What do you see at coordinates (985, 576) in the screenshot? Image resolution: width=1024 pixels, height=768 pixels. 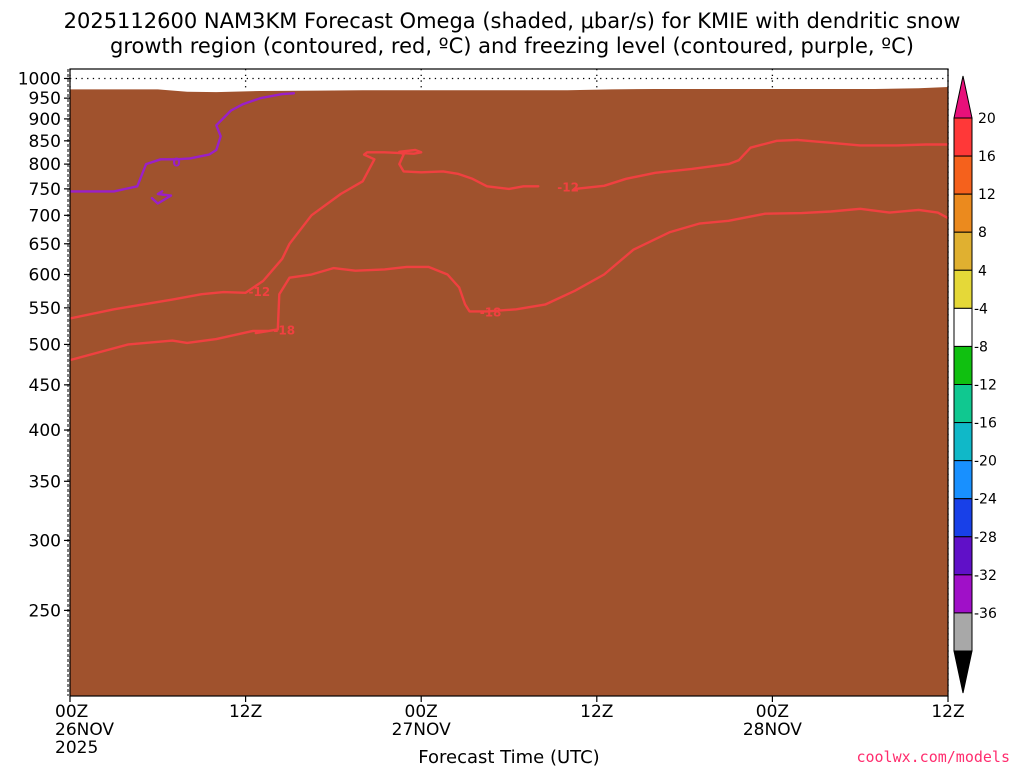 I see `colorbar-label: -32` at bounding box center [985, 576].